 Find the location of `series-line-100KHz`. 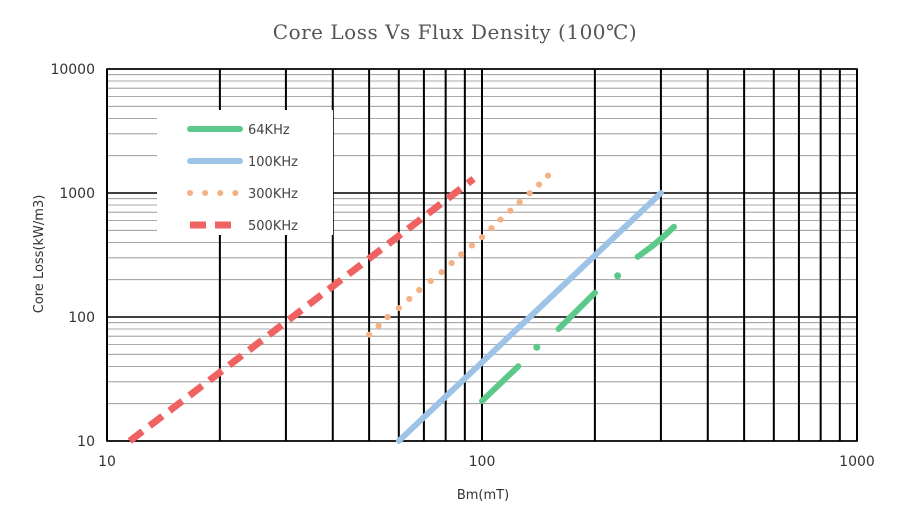

series-line-100KHz is located at coordinates (529, 317).